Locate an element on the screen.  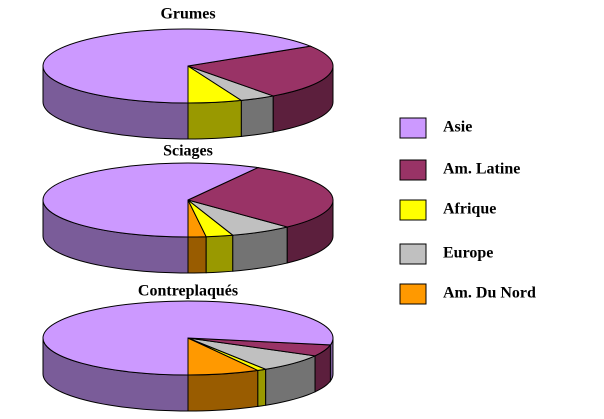
legend-label: Am. Du Nord is located at coordinates (489, 293).